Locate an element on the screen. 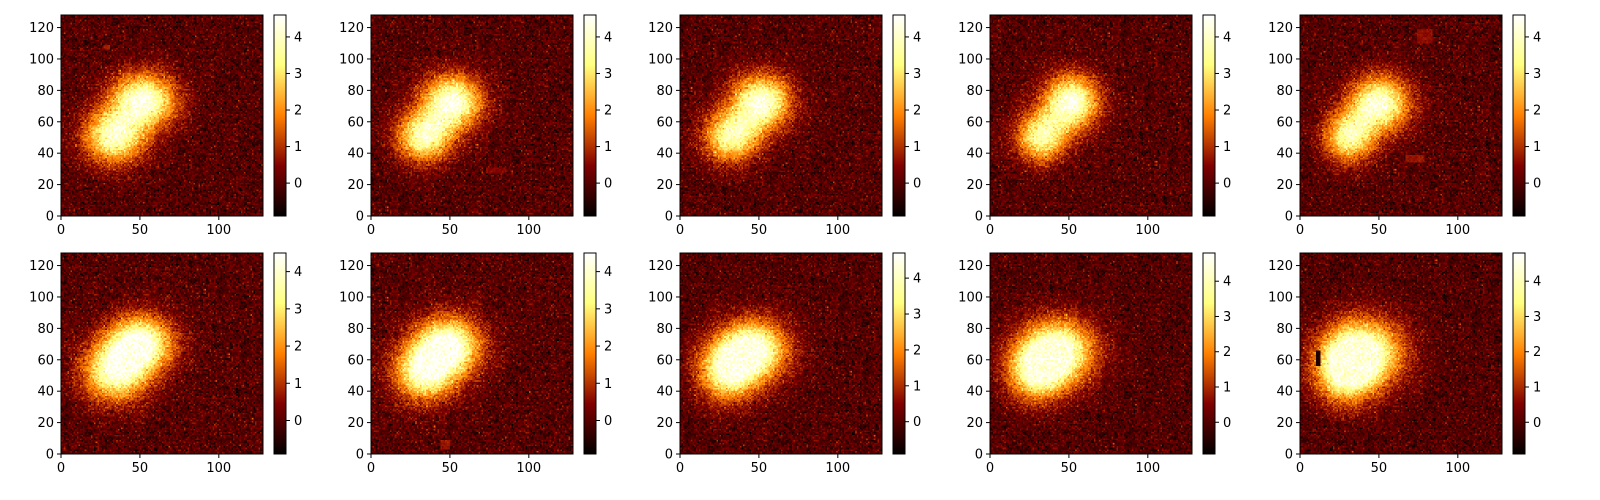 Image resolution: width=1600 pixels, height=500 pixels. panel-1-1: 0 50 100 0 20 40 60 80 100 120 0 1 2 3 4 is located at coordinates (475, 364).